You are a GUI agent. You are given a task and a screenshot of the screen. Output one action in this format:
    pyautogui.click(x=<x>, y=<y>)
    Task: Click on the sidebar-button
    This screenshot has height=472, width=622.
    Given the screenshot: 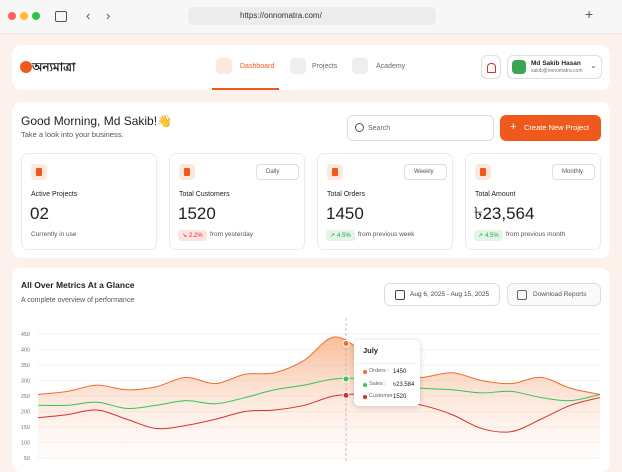 What is the action you would take?
    pyautogui.click(x=61, y=16)
    